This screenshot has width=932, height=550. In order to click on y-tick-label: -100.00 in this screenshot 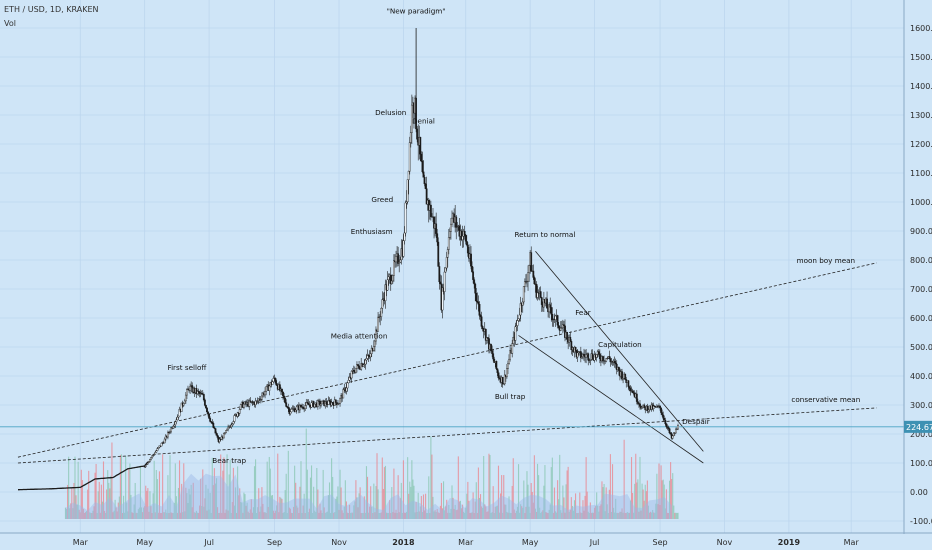, I will do `click(921, 521)`.